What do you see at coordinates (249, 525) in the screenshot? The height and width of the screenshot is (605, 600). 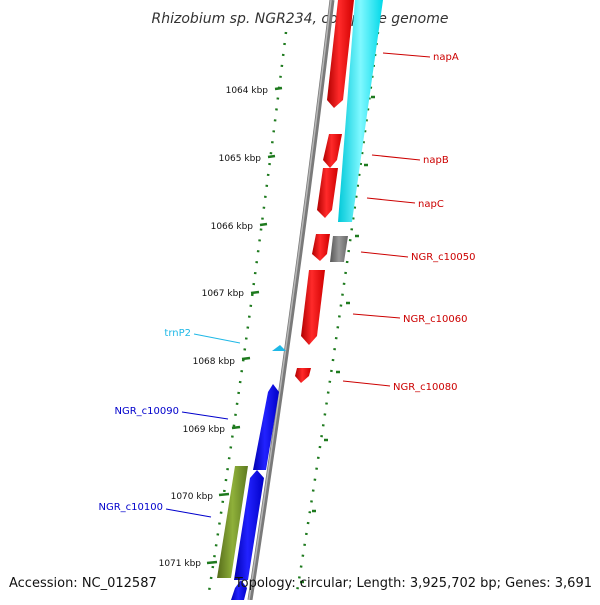 I see `gene-NGR_c10100` at bounding box center [249, 525].